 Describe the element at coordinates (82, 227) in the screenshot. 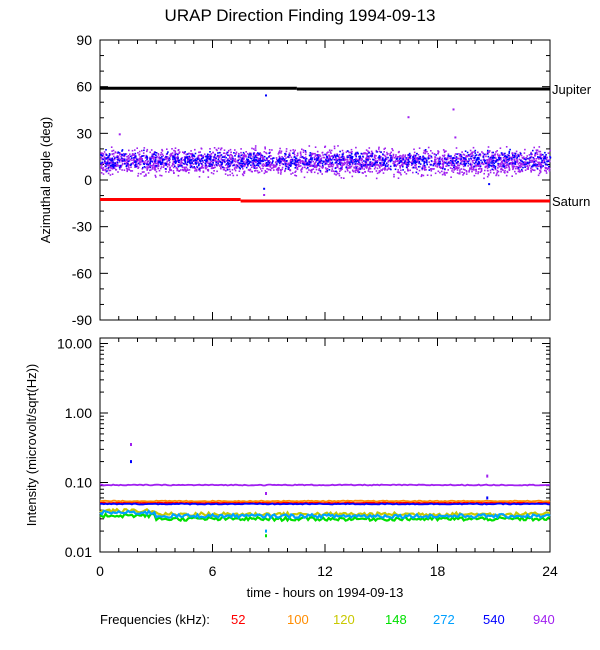

I see `azimuth-y-tick-label: -30` at that location.